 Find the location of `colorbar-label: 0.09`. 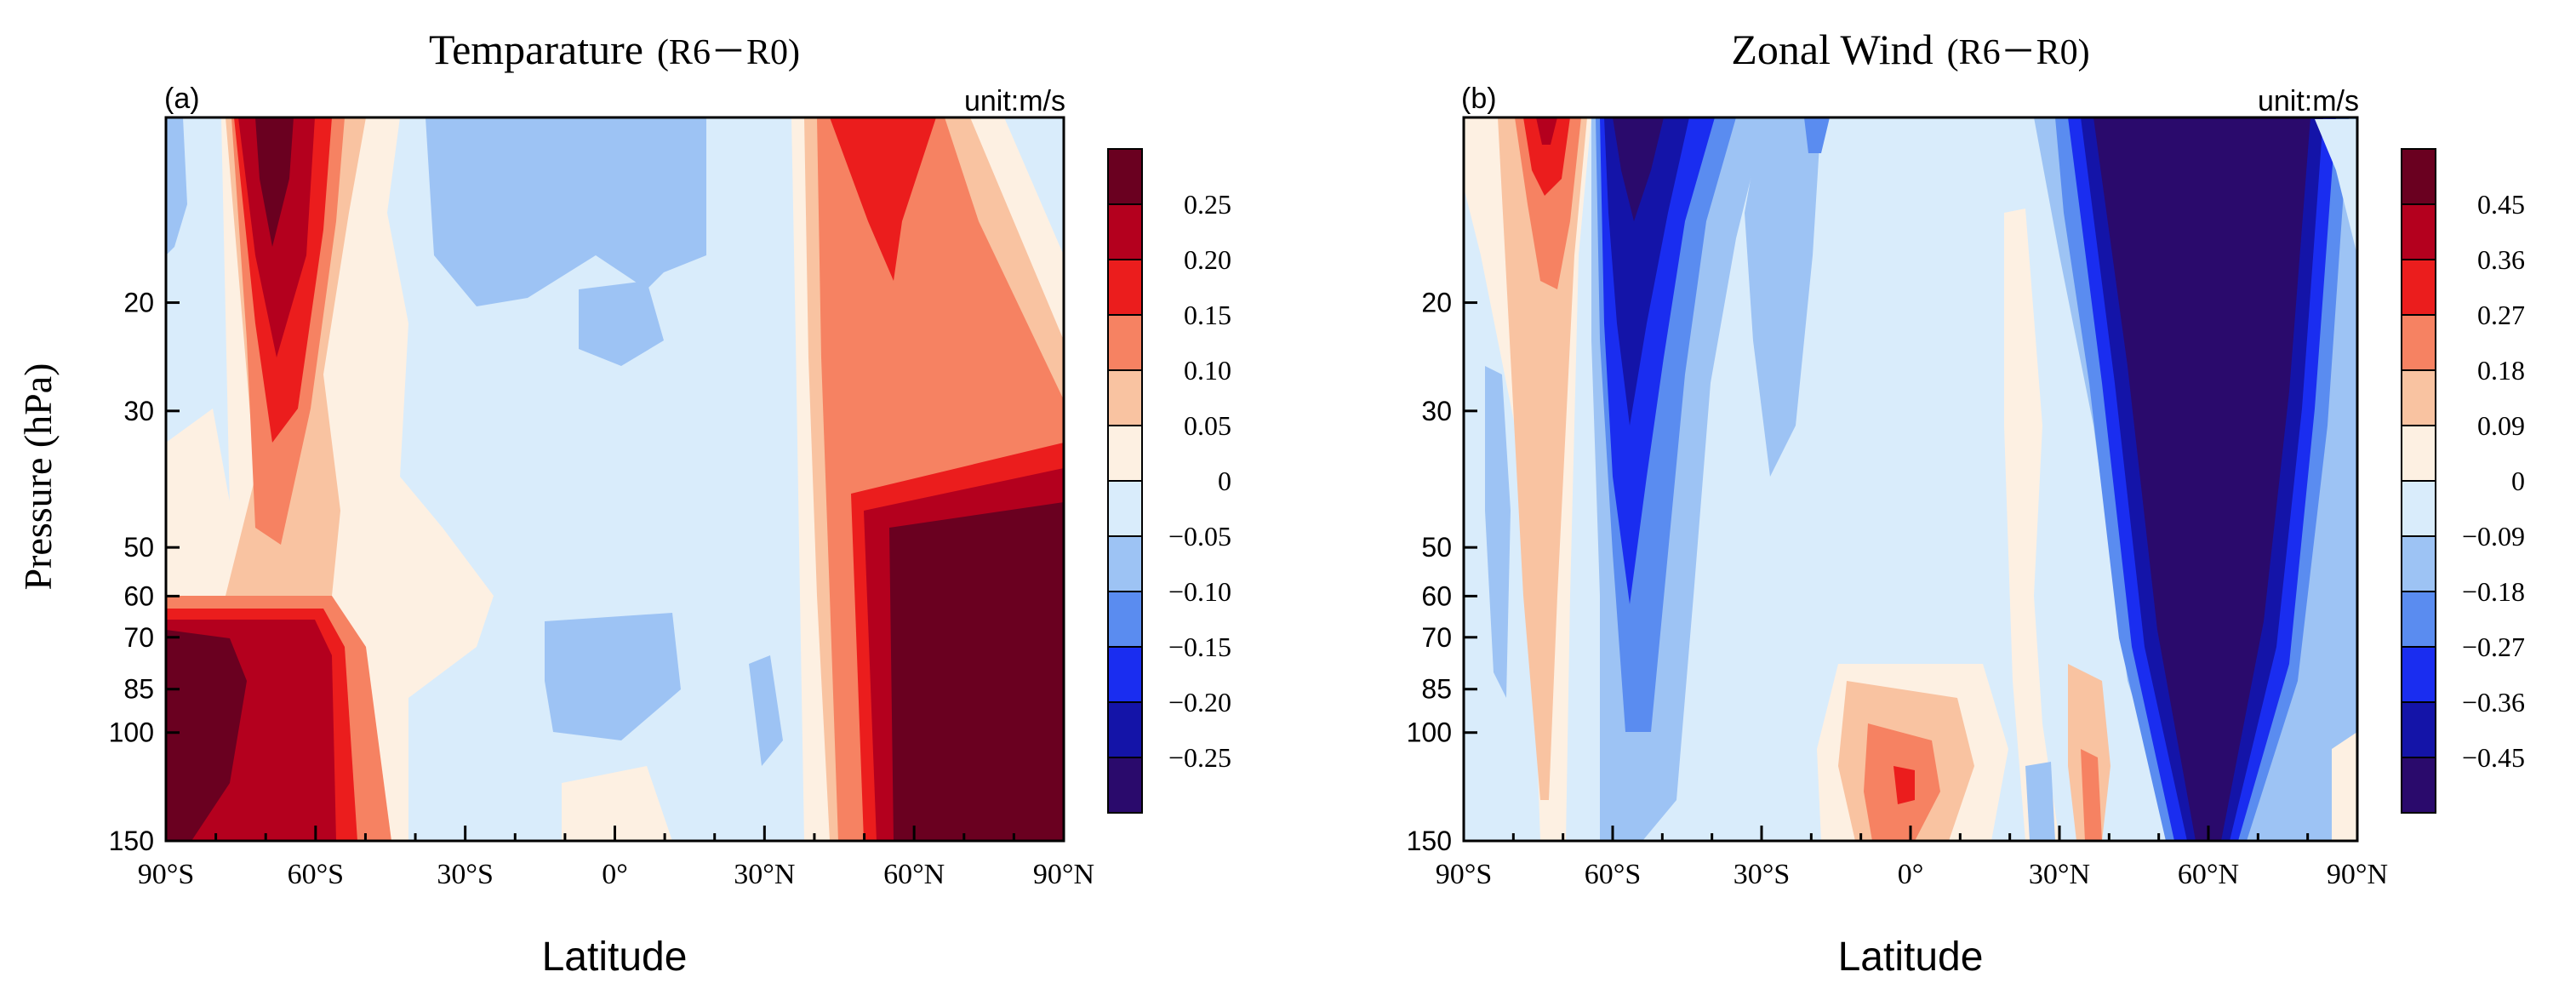

colorbar-label: 0.09 is located at coordinates (2501, 426).